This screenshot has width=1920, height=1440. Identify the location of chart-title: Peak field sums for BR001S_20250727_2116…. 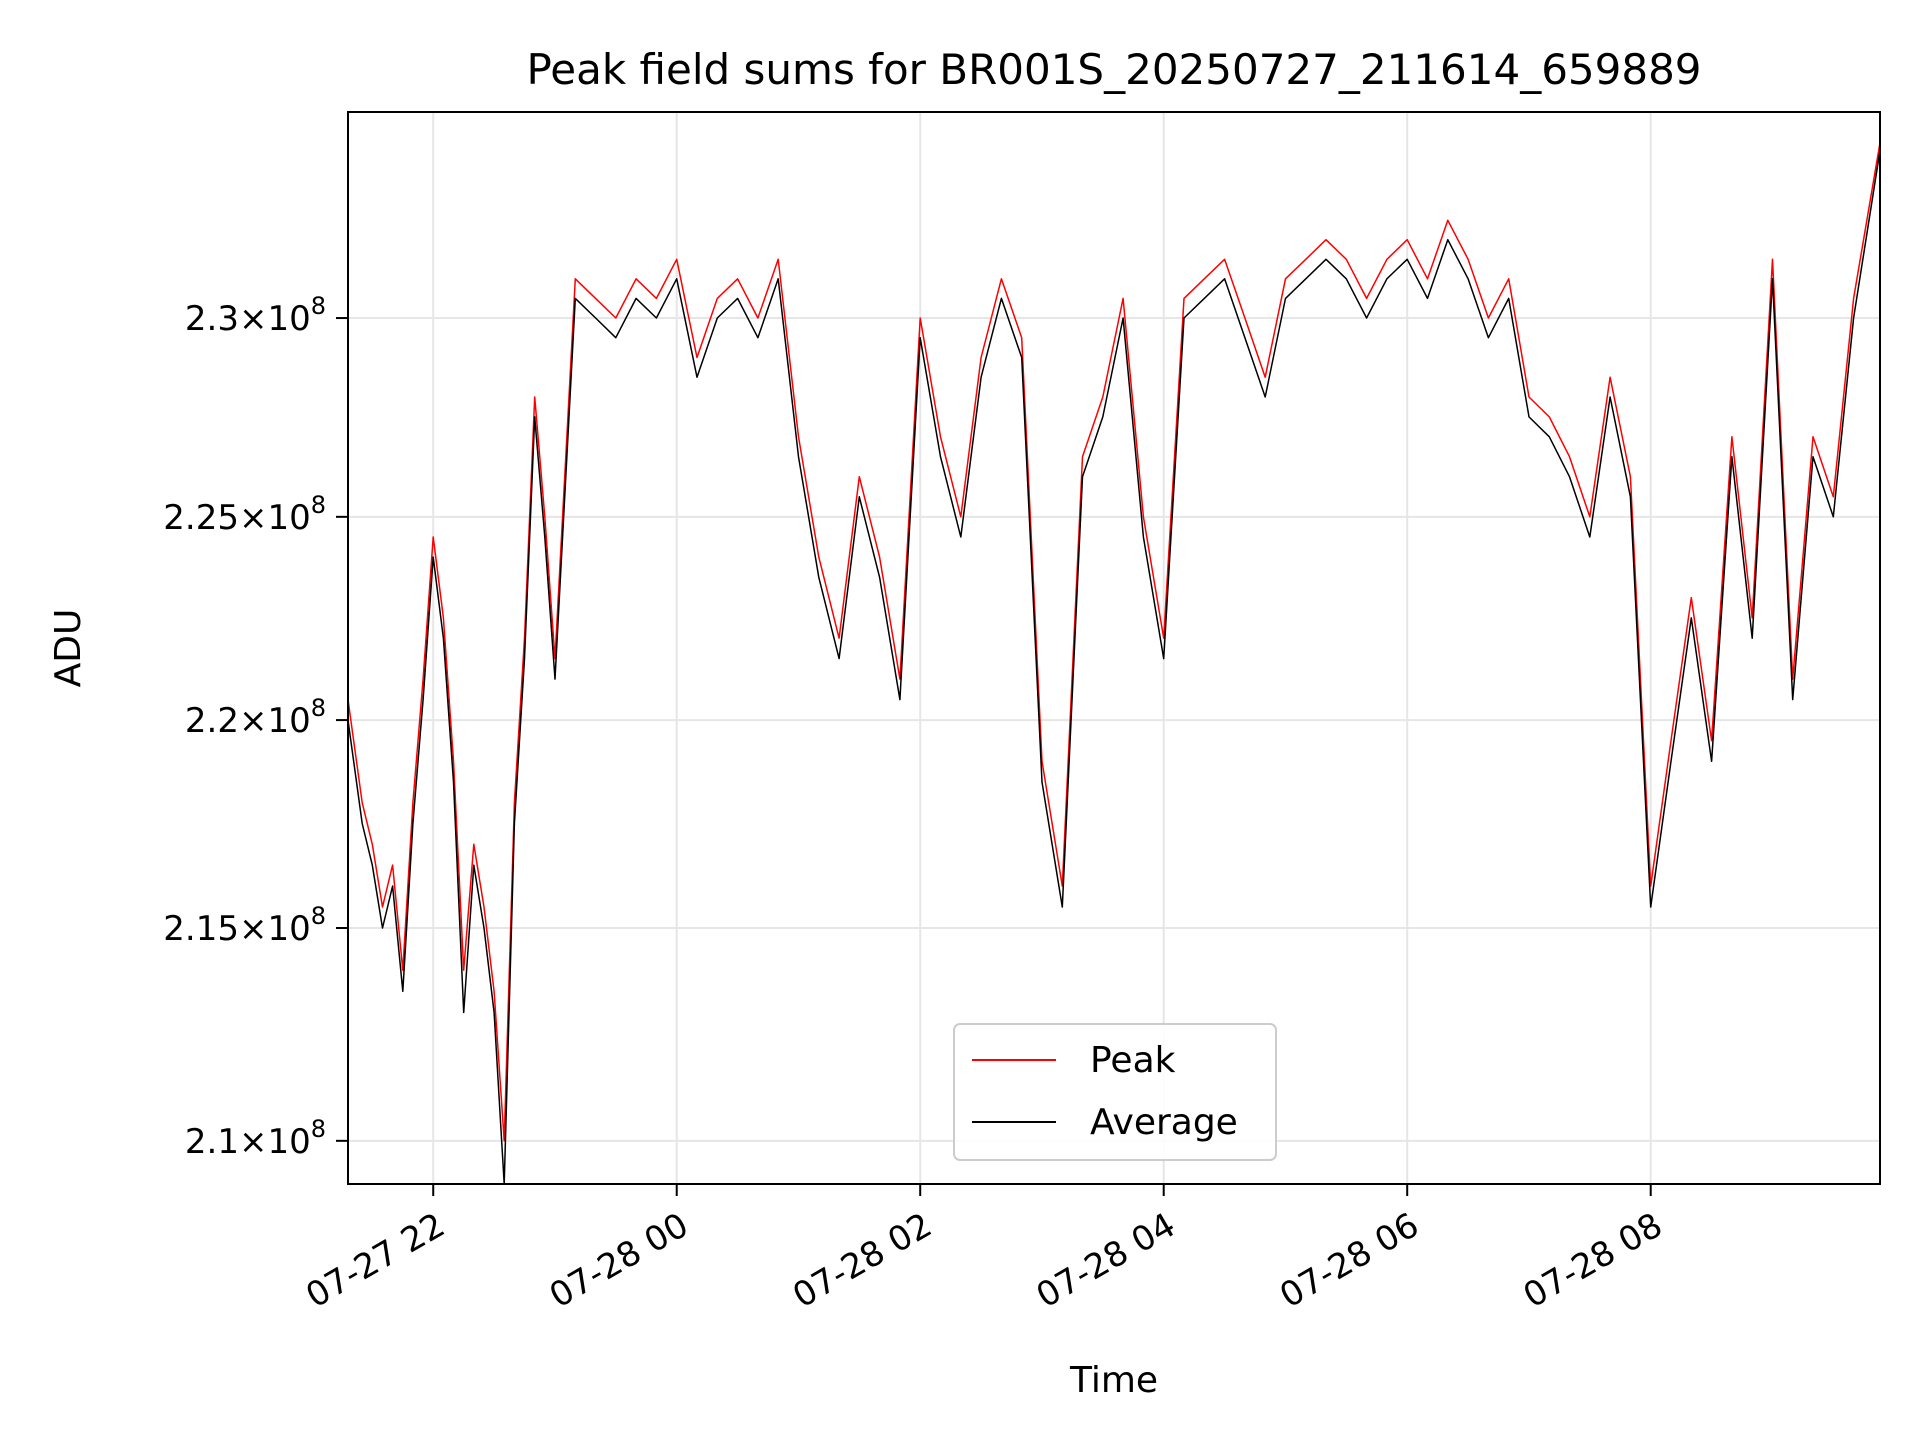
(1113, 69).